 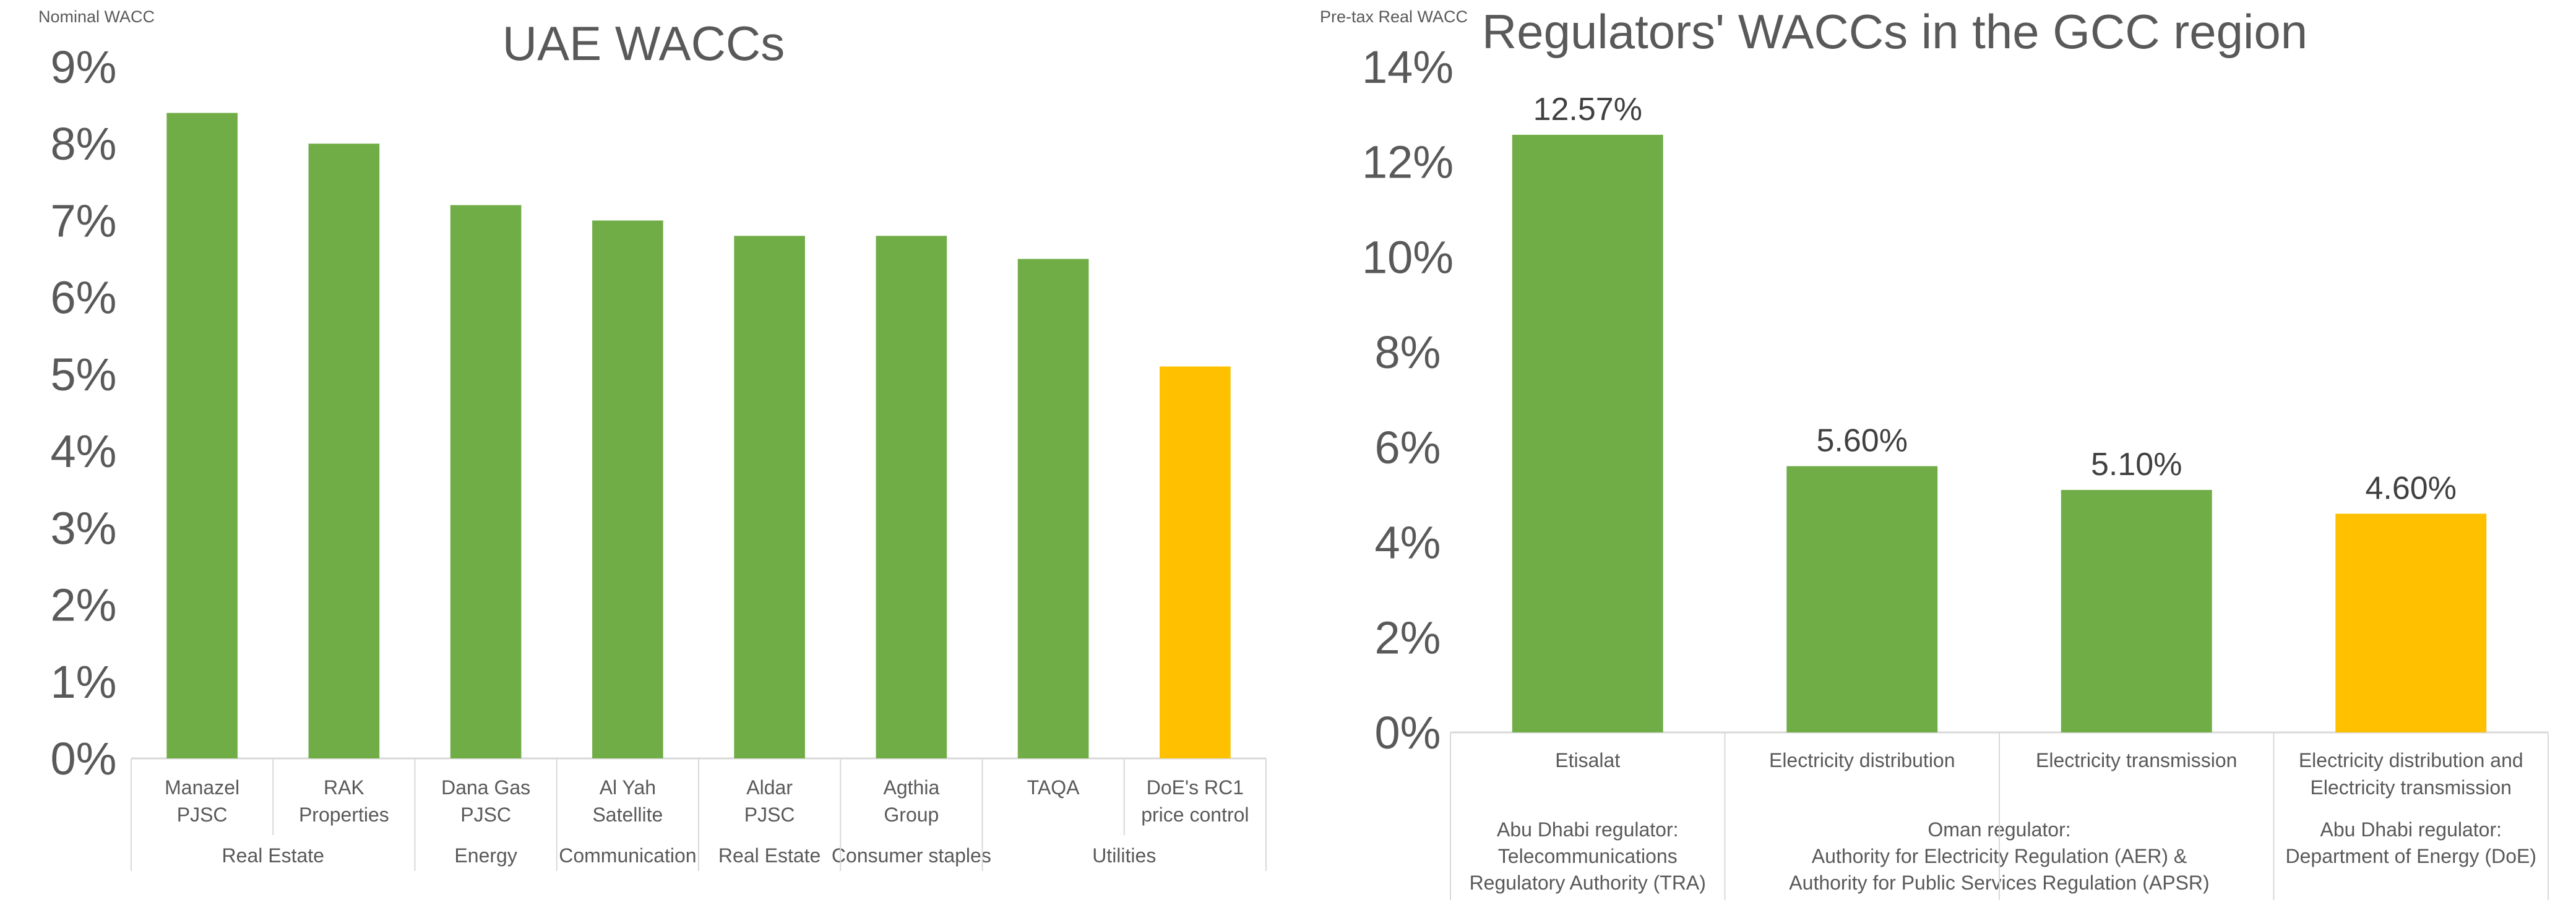 I want to click on category-label: Electricity distribution, so click(x=1862, y=760).